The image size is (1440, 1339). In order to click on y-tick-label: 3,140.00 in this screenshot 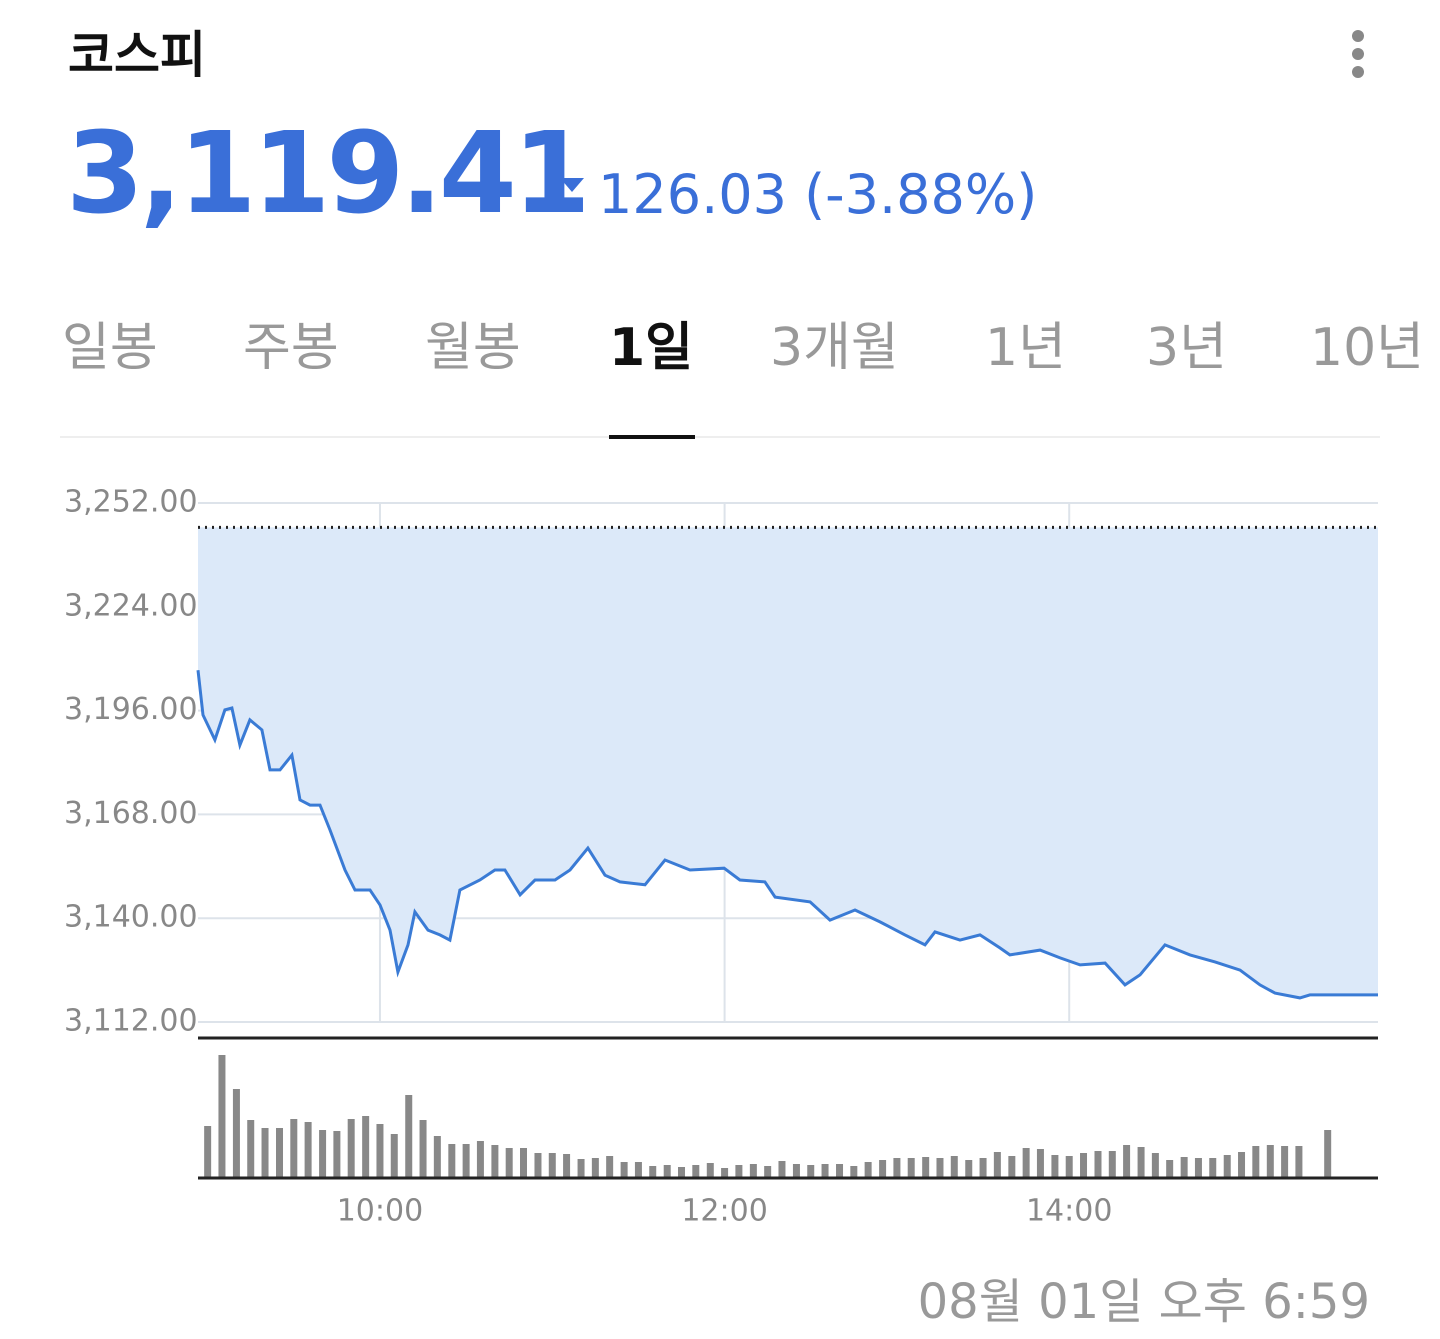, I will do `click(131, 917)`.